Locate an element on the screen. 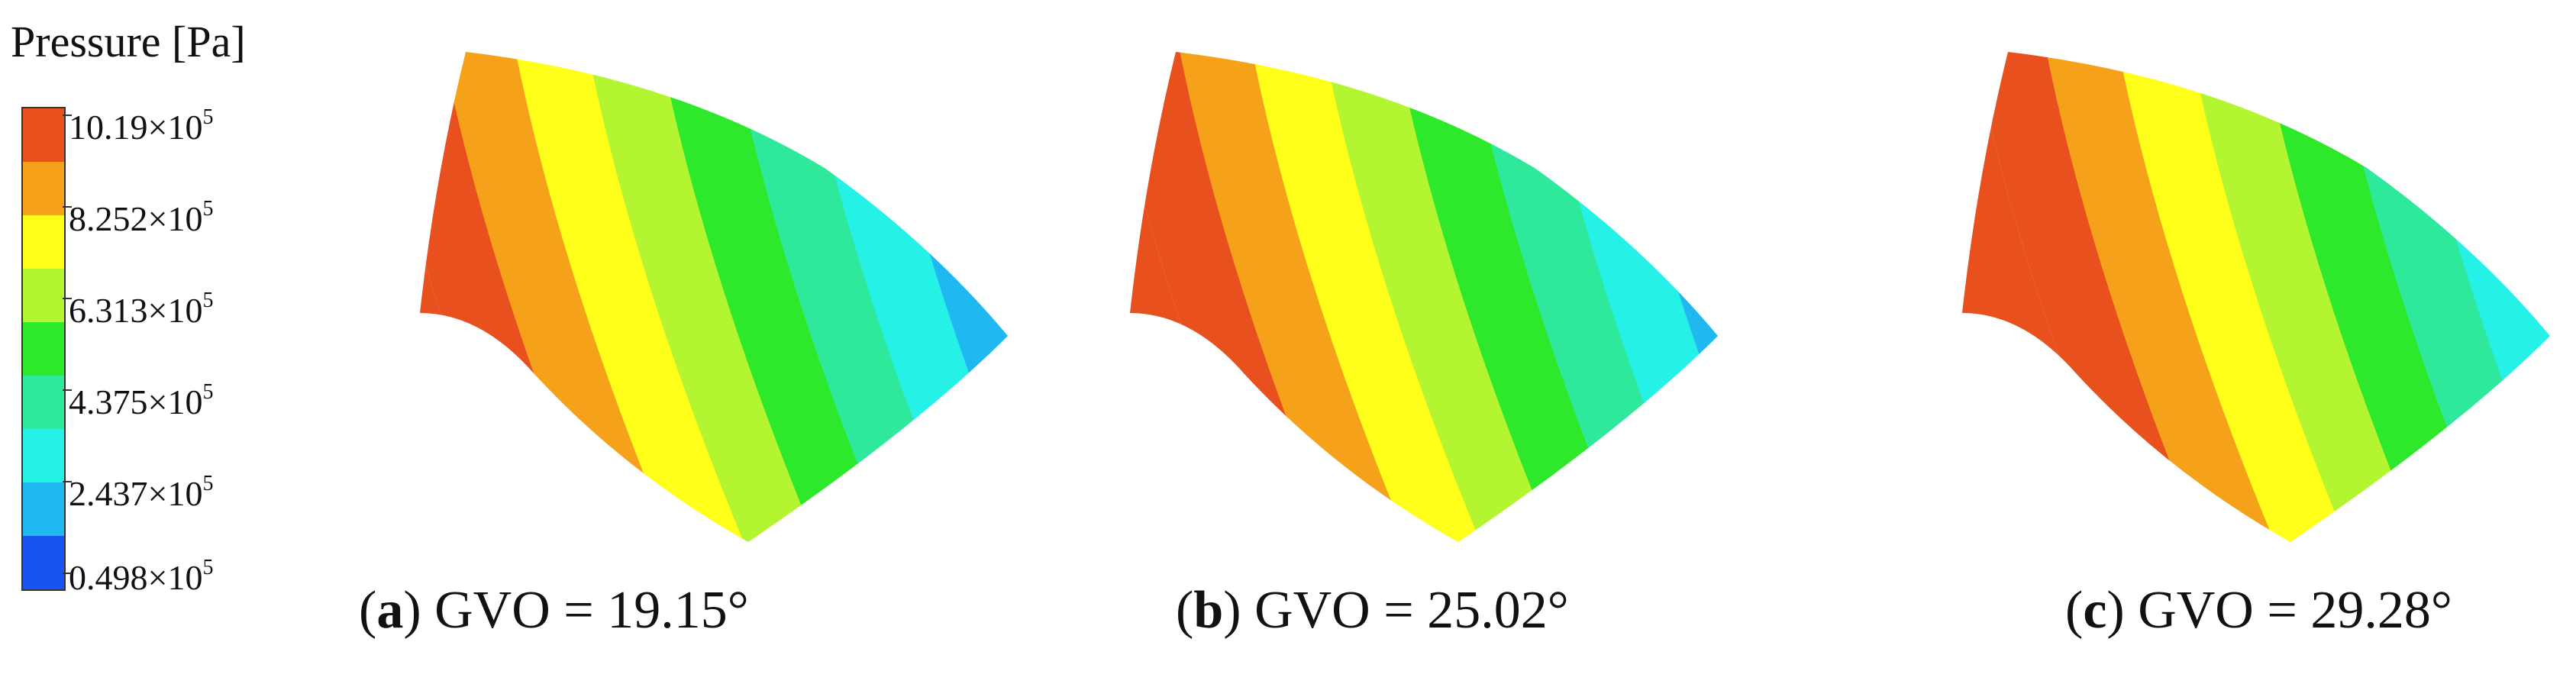 The width and height of the screenshot is (2576, 684). tick-label: 6.313×10⁵ is located at coordinates (141, 306).